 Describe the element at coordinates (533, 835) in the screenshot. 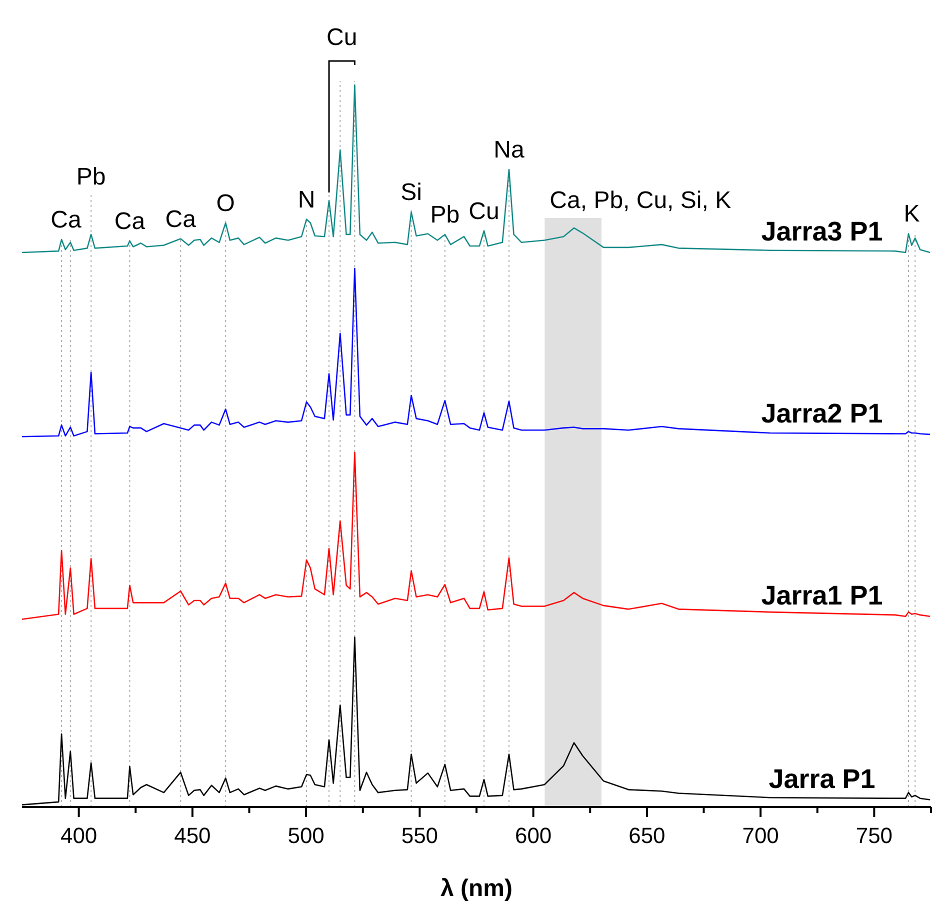

I see `x-tick-label: 600` at that location.